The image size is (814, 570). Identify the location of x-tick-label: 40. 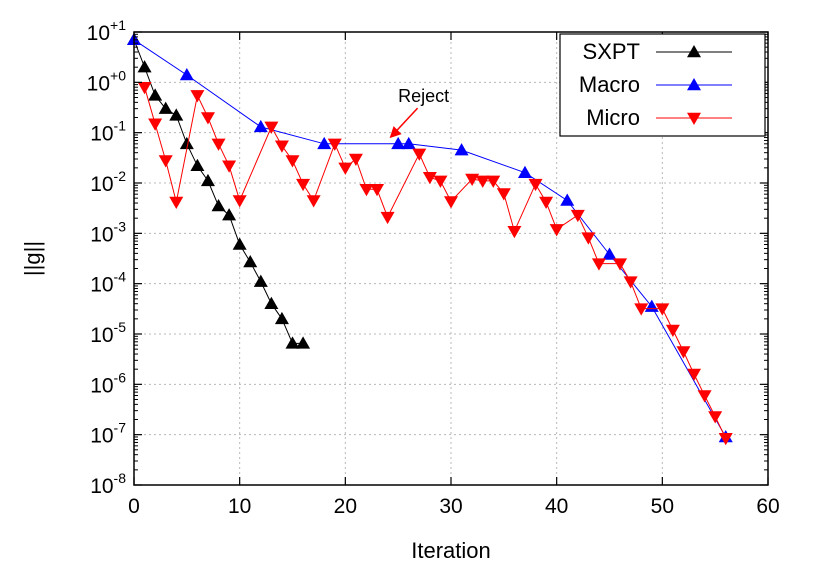
(556, 506).